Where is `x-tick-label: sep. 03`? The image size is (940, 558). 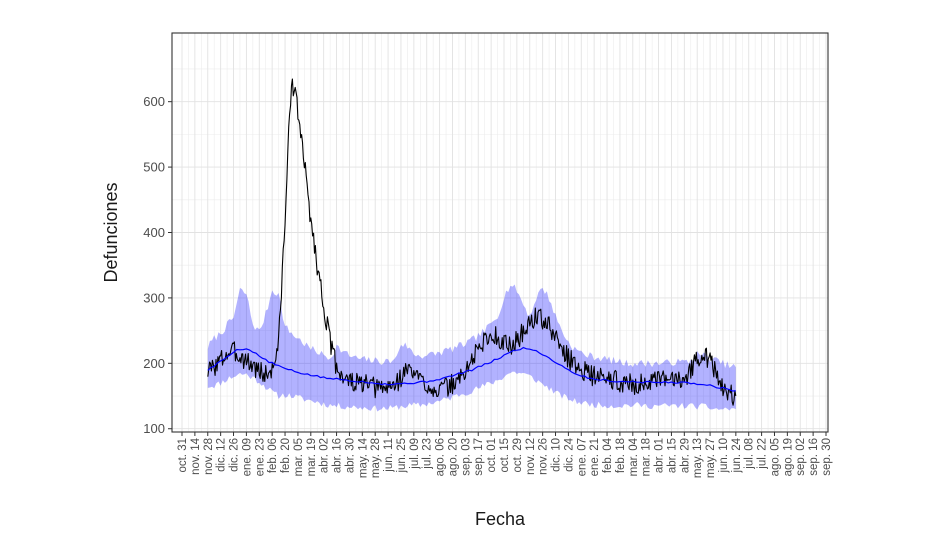 x-tick-label: sep. 03 is located at coordinates (466, 457).